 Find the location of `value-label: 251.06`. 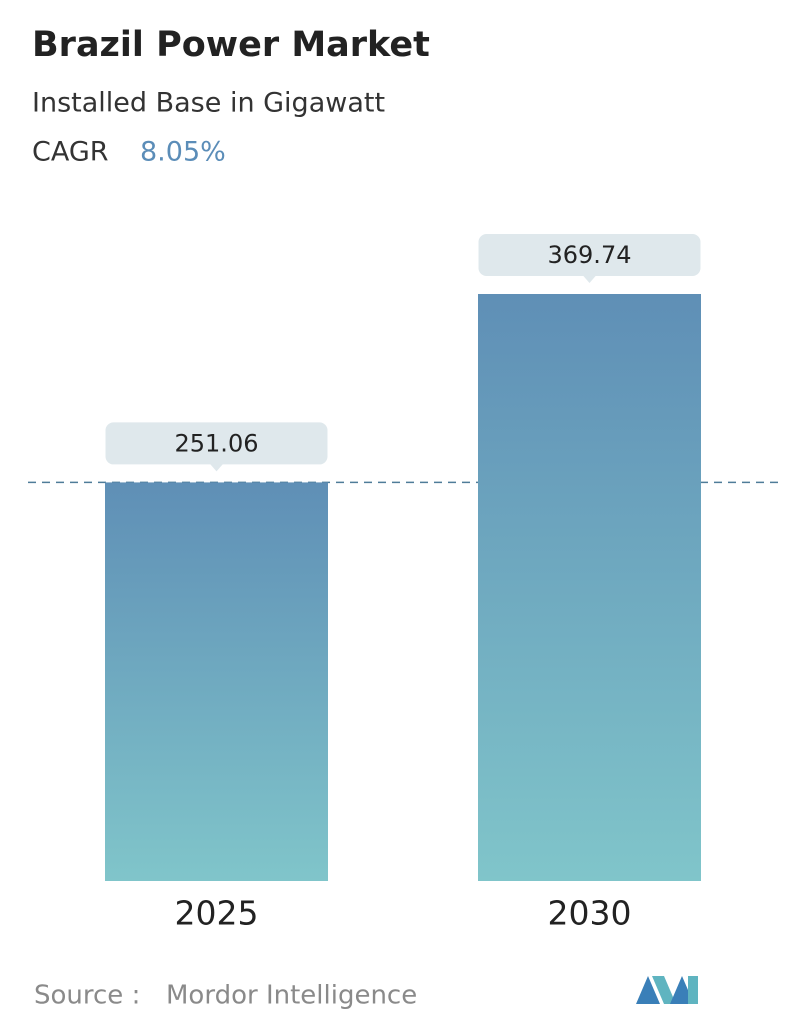

value-label: 251.06 is located at coordinates (217, 443).